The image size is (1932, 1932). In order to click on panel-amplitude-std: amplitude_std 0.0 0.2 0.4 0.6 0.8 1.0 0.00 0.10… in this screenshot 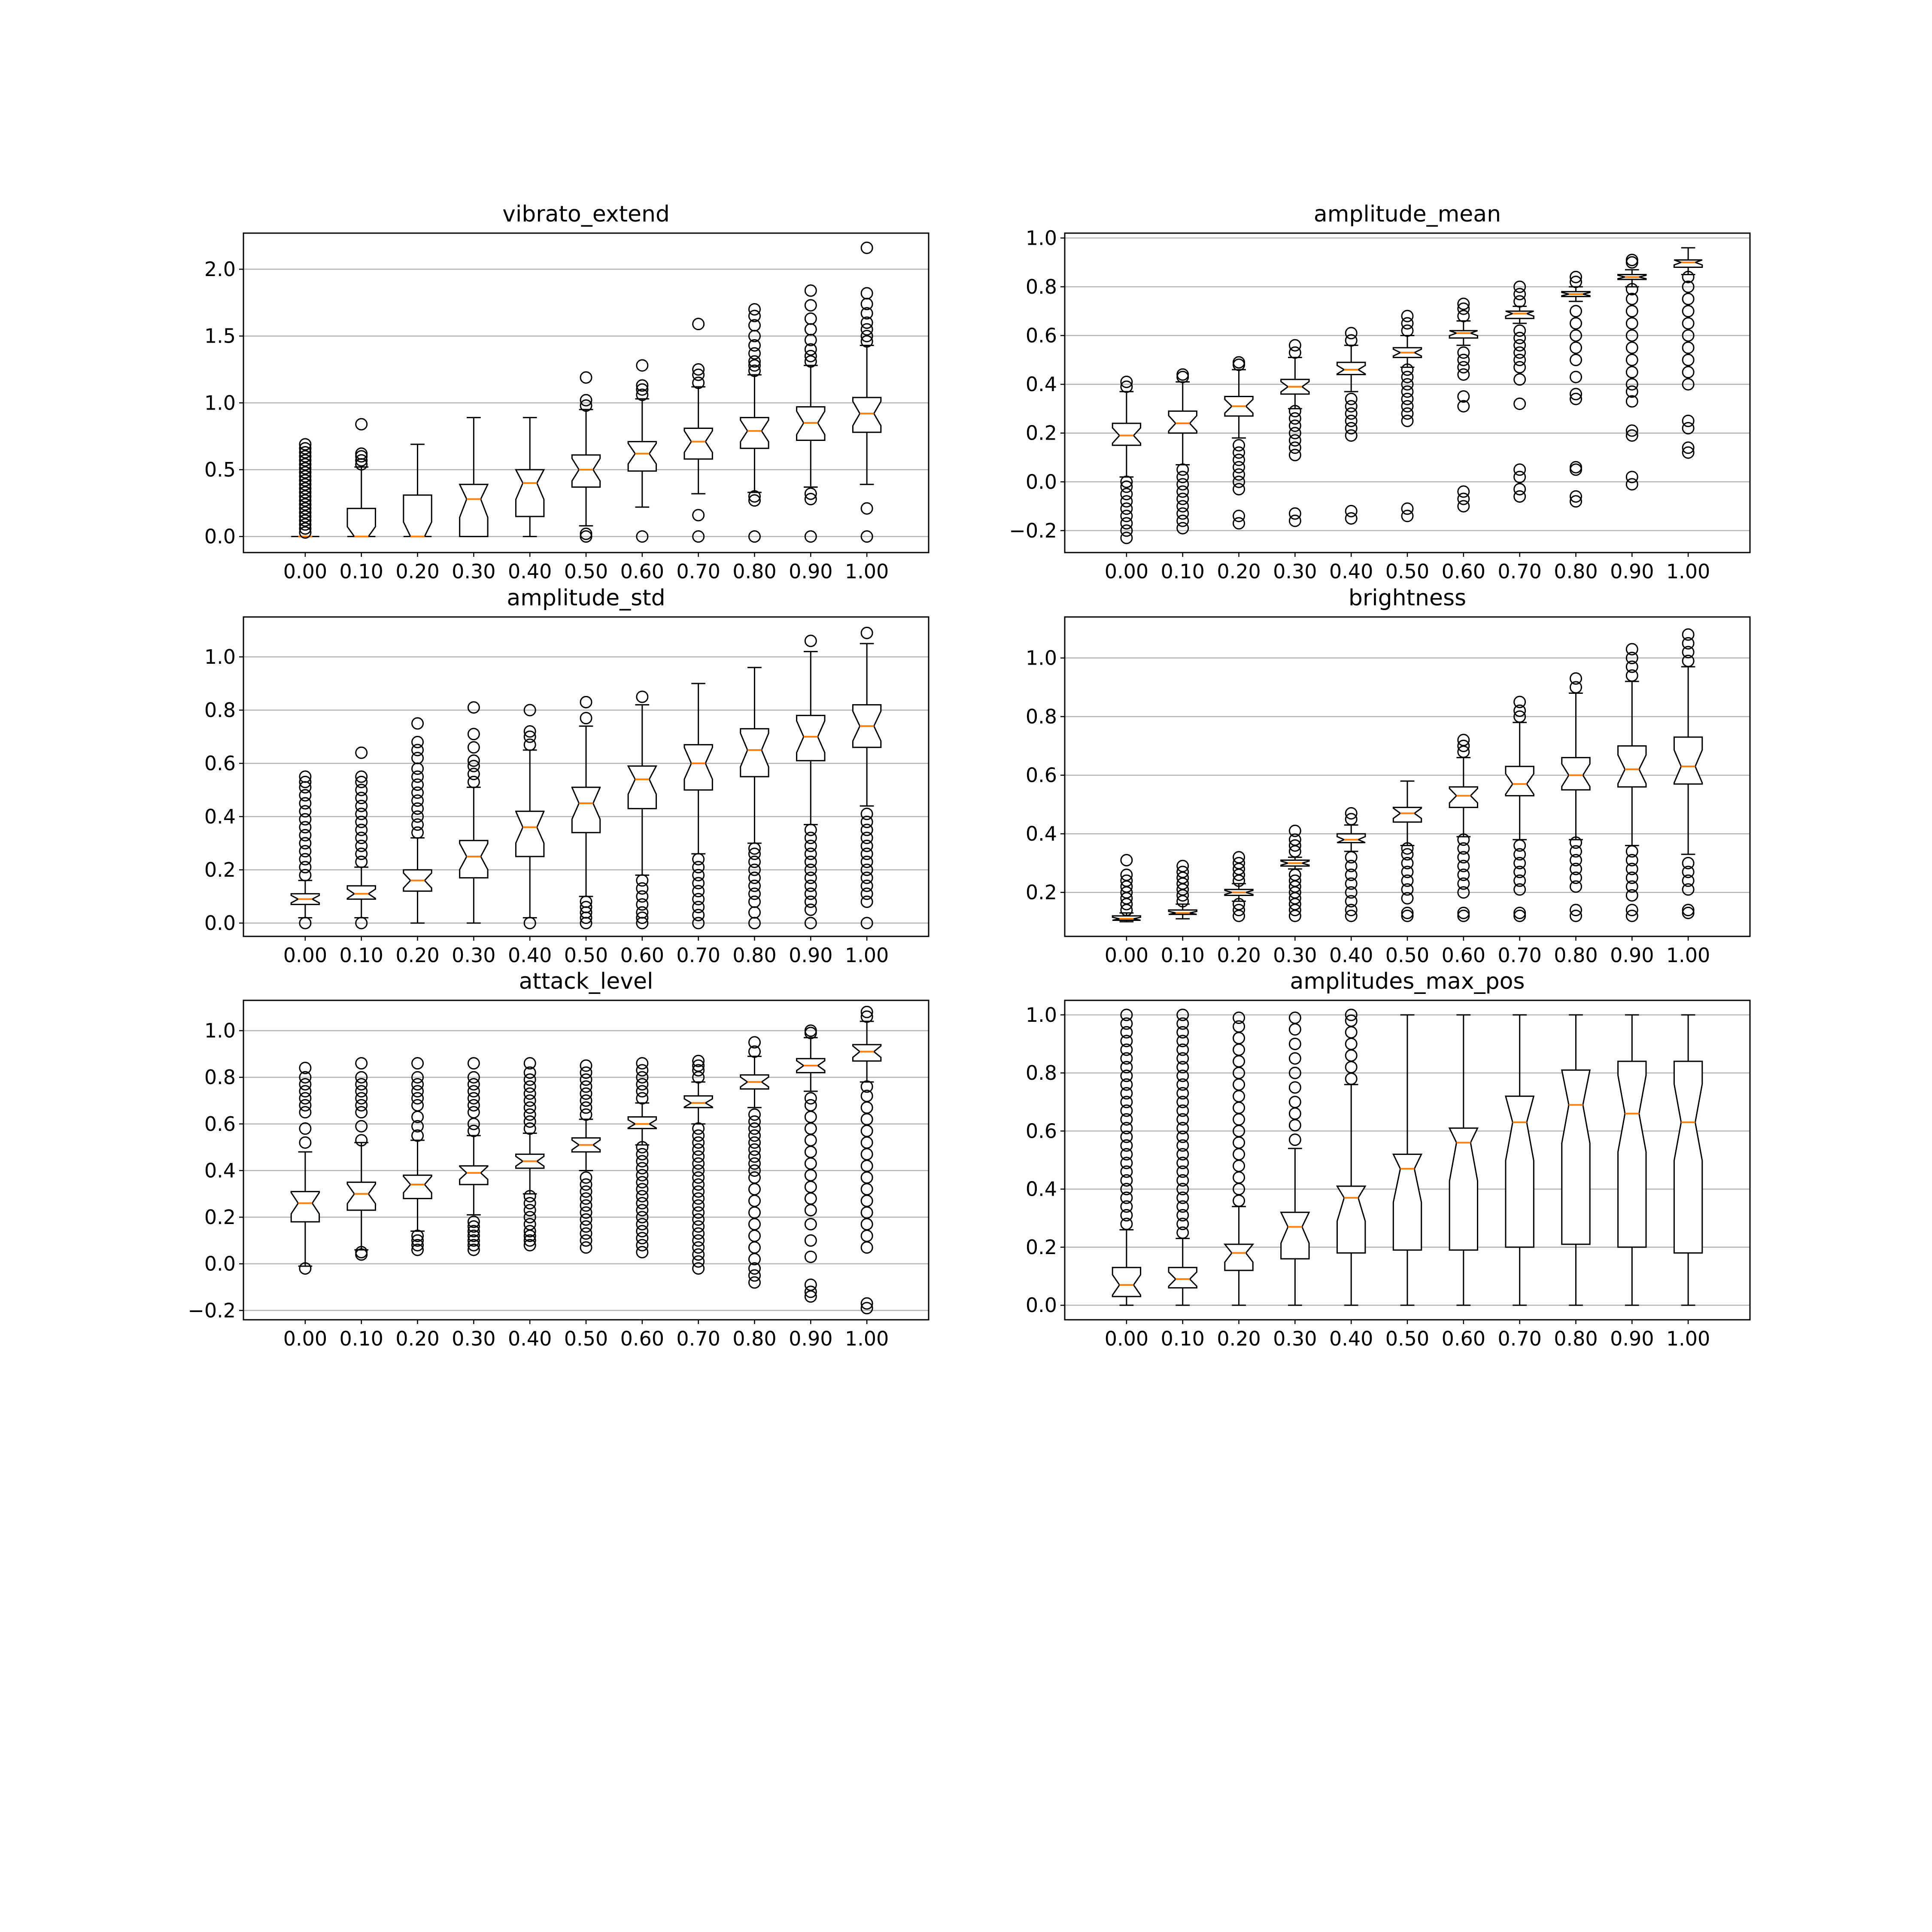, I will do `click(567, 776)`.